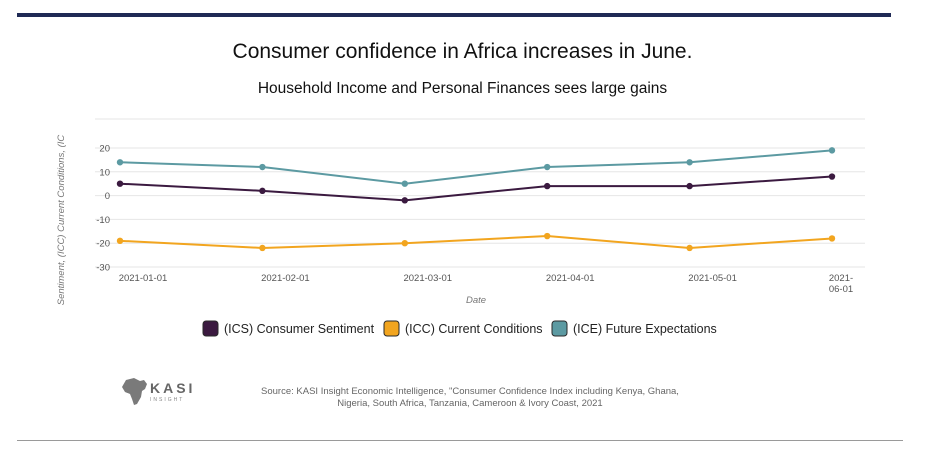 The height and width of the screenshot is (459, 925). What do you see at coordinates (173, 388) in the screenshot?
I see `logo-name: KASI` at bounding box center [173, 388].